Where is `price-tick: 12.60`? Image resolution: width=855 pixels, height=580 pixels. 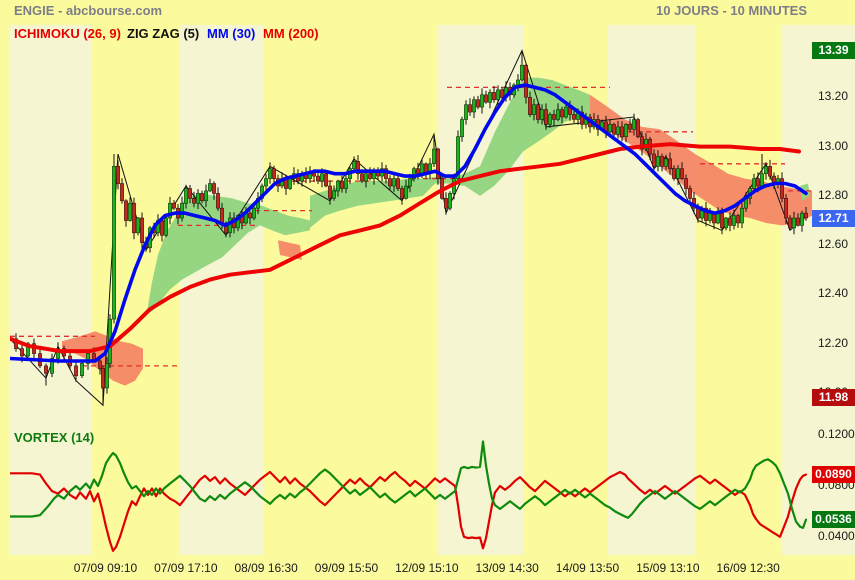 price-tick: 12.60 is located at coordinates (833, 244).